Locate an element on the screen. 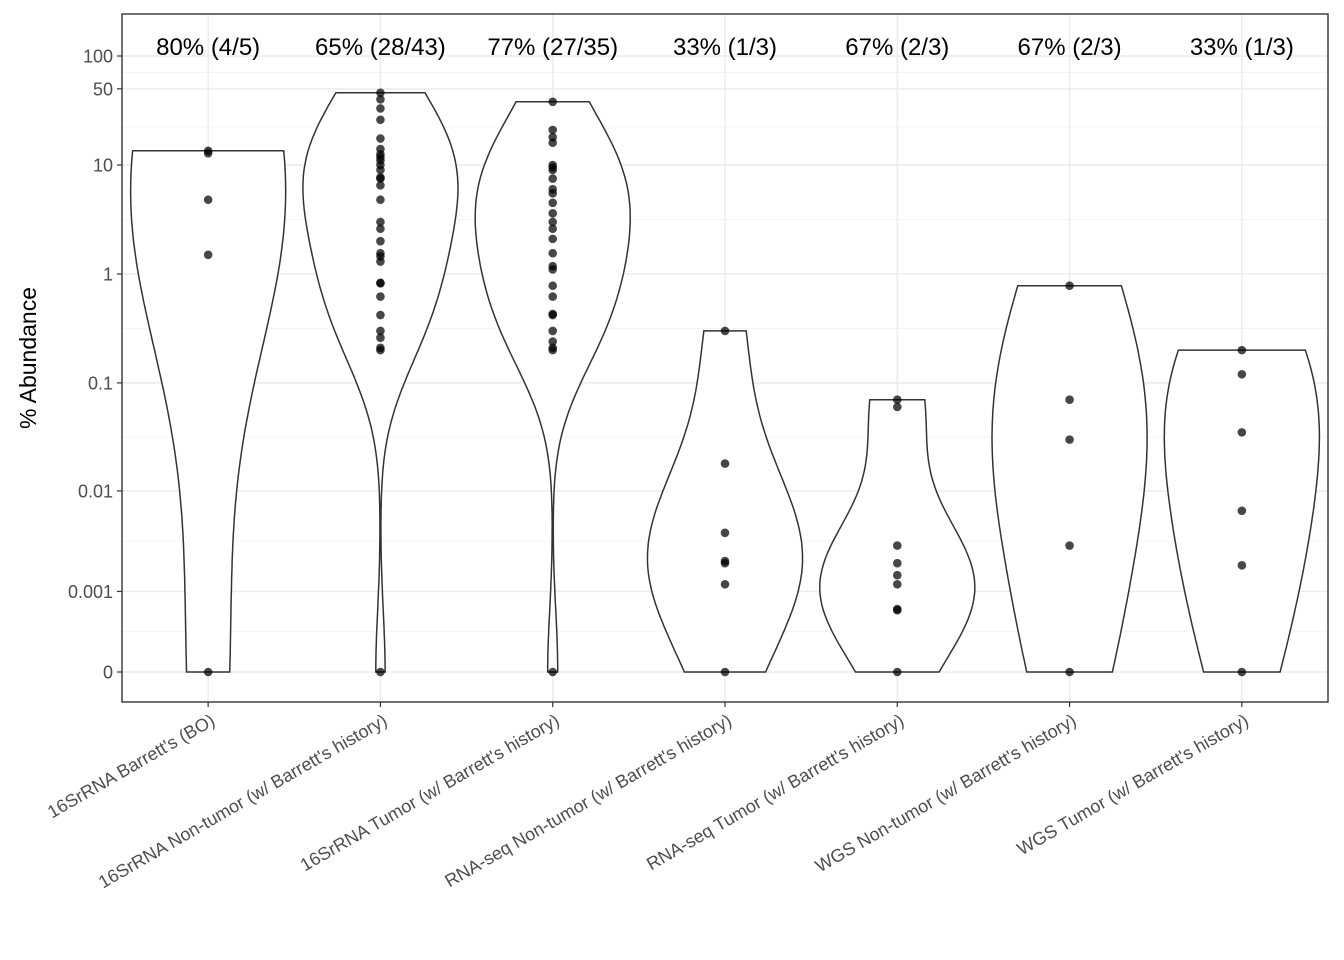 Image resolution: width=1344 pixels, height=960 pixels. y-axis-title: % Abundance is located at coordinates (28, 358).